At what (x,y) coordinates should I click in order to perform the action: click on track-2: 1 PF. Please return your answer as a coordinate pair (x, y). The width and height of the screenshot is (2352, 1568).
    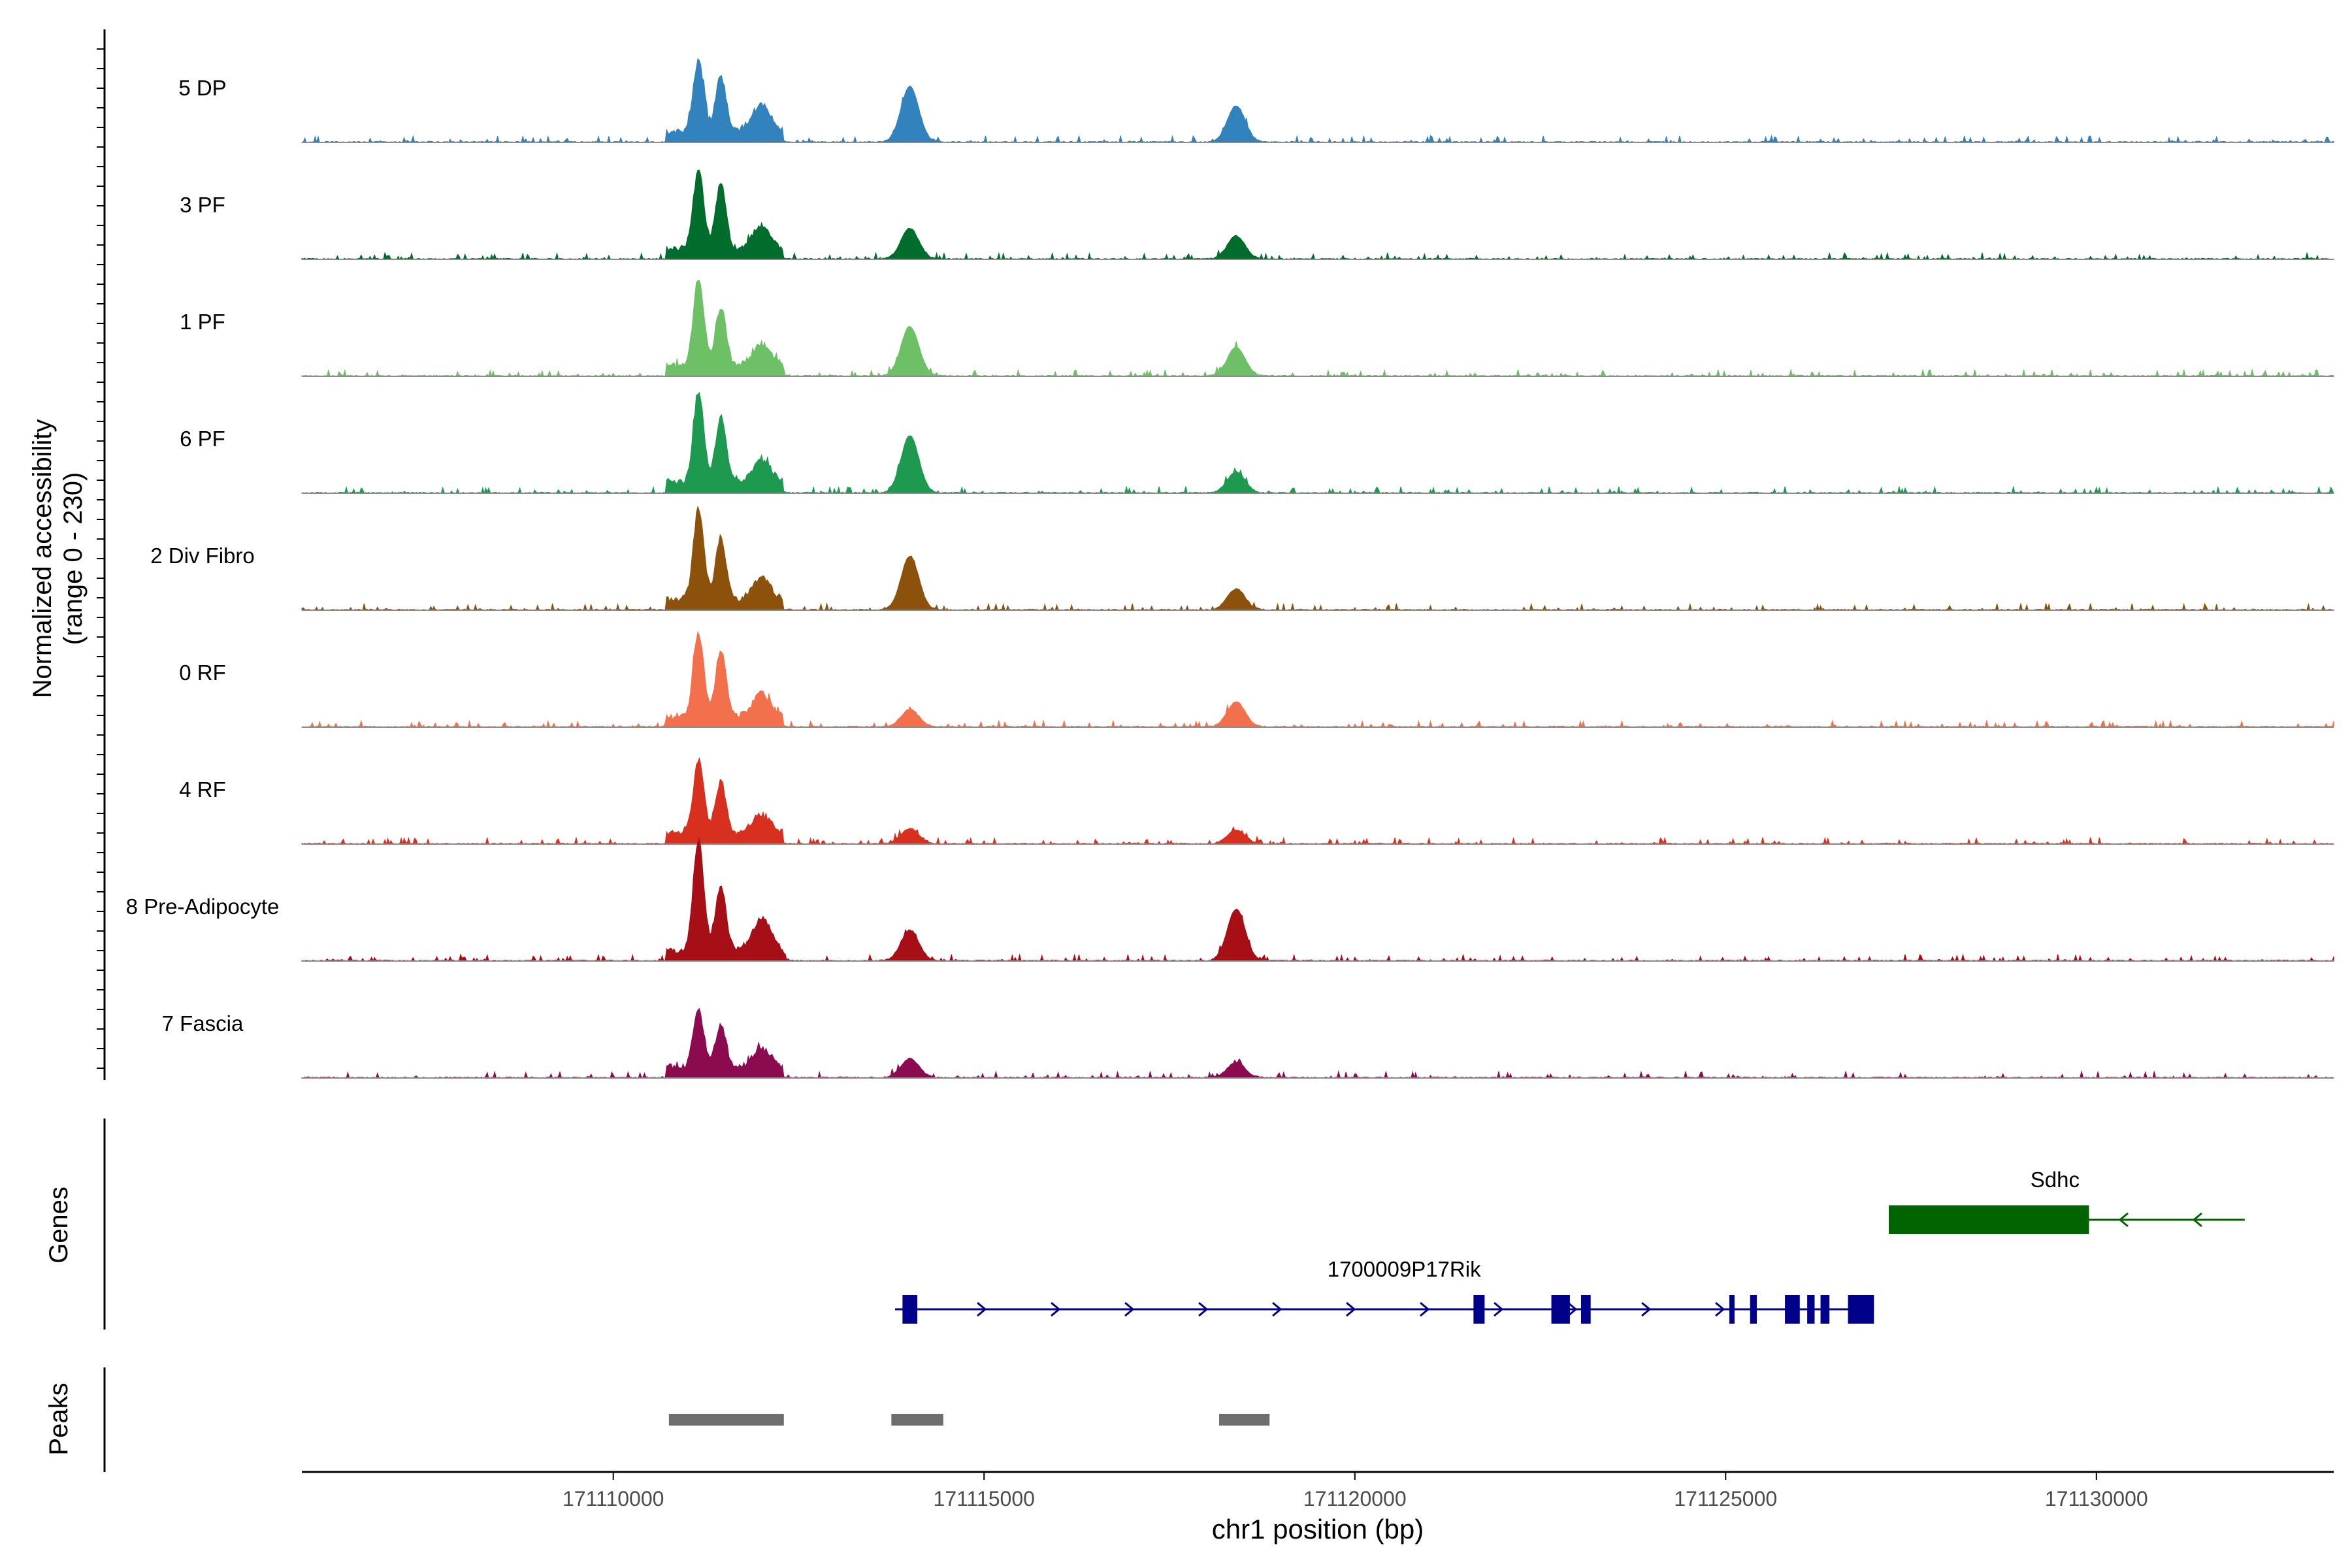
    Looking at the image, I should click on (1257, 329).